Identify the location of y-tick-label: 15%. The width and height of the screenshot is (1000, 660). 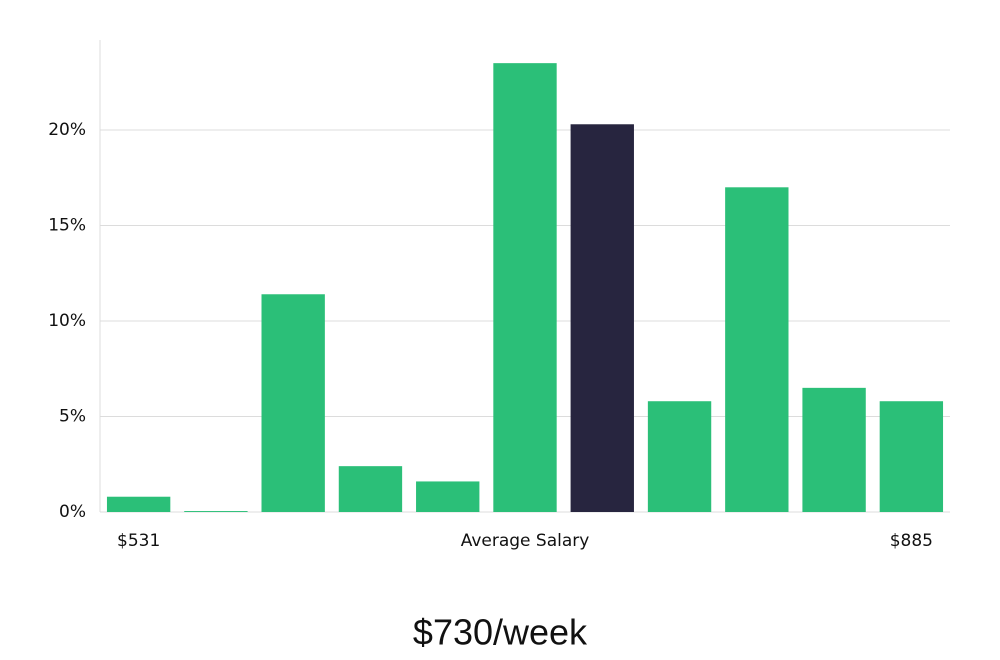
(67, 226).